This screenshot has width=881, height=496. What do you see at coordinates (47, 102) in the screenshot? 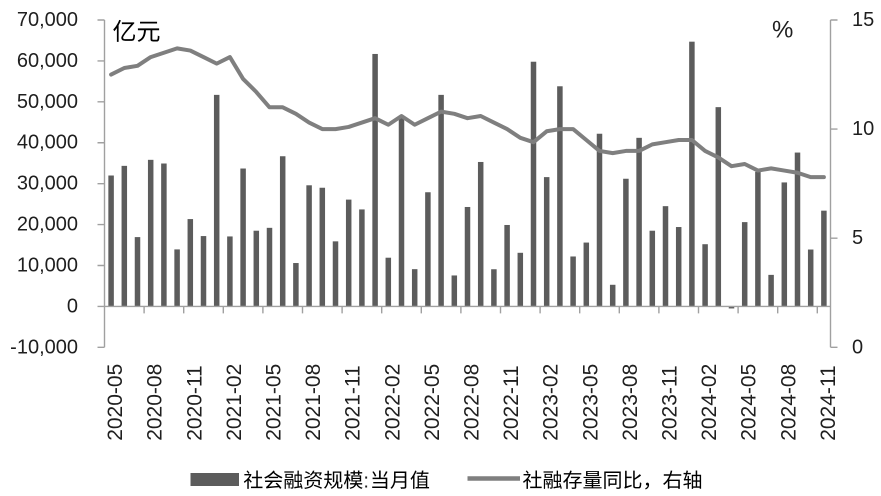
I see `svg-text: 50,000` at bounding box center [47, 102].